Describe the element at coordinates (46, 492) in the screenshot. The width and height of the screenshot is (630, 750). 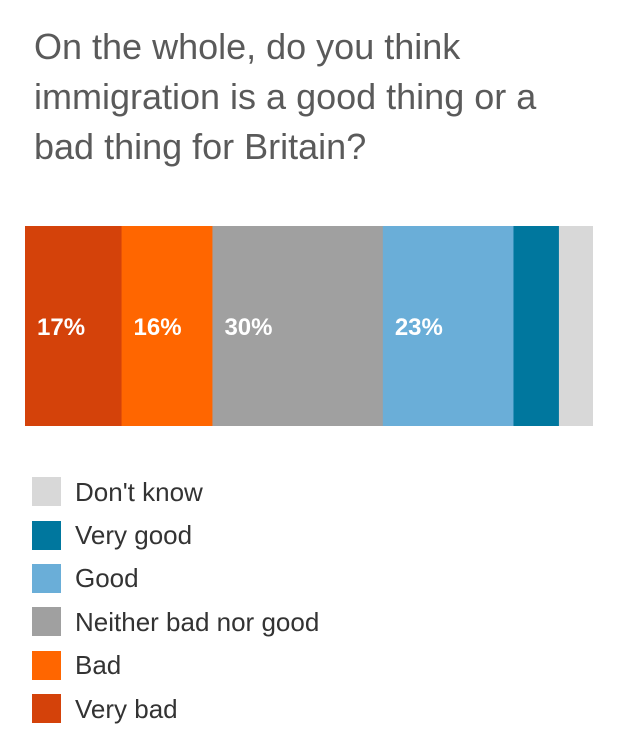
I see `legend-swatch-don-t-know` at that location.